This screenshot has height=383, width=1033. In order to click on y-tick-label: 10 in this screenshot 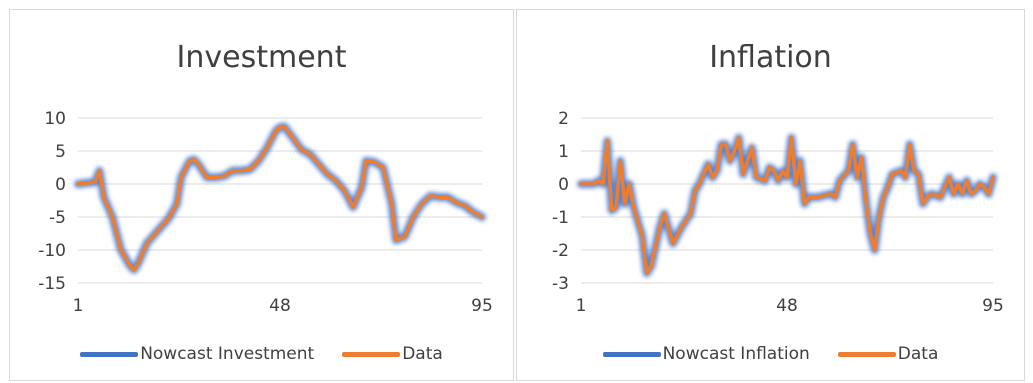, I will do `click(55, 119)`.